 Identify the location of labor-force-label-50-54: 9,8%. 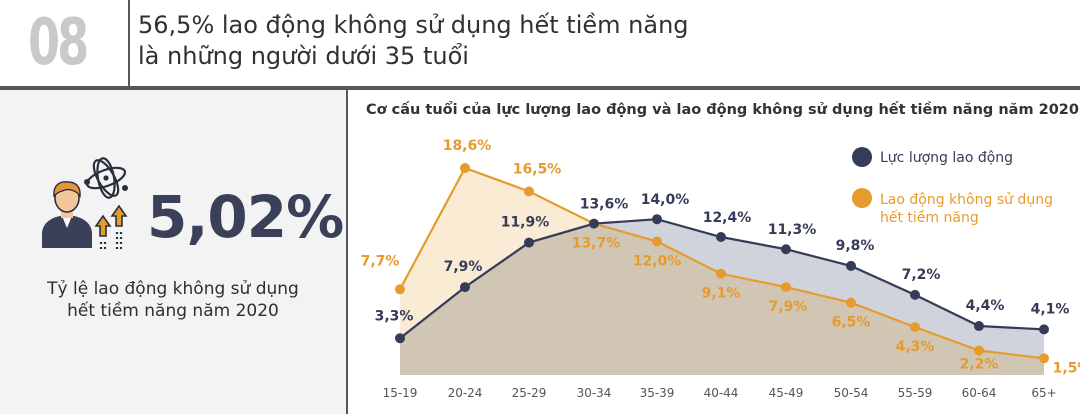
(855, 246).